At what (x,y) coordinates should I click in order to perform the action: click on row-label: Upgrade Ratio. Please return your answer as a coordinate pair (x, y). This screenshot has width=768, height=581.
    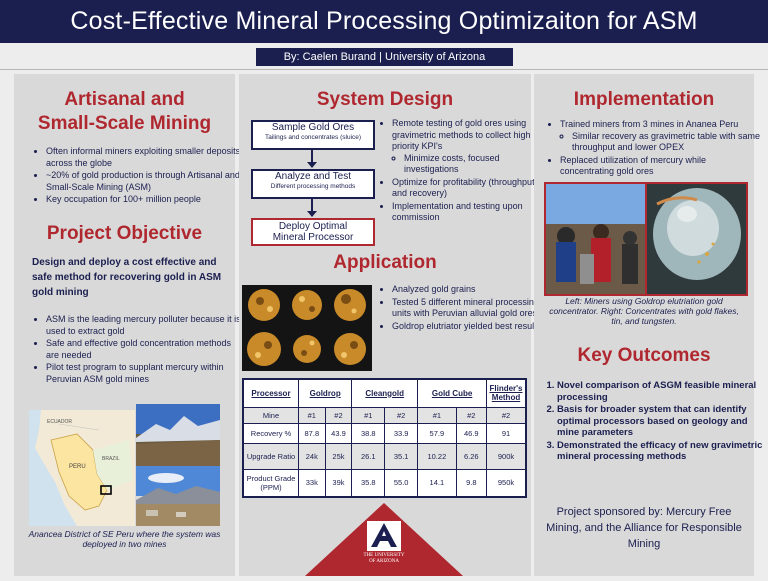
    Looking at the image, I should click on (270, 456).